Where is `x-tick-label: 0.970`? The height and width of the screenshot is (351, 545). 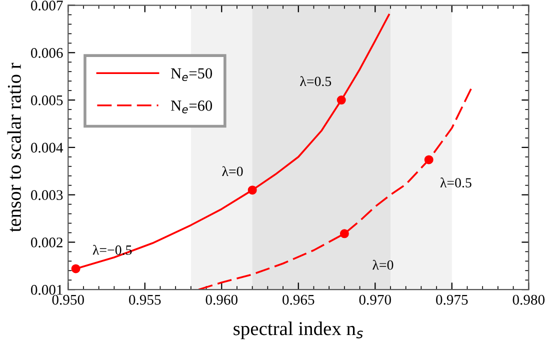
x-tick-label: 0.970 is located at coordinates (375, 299).